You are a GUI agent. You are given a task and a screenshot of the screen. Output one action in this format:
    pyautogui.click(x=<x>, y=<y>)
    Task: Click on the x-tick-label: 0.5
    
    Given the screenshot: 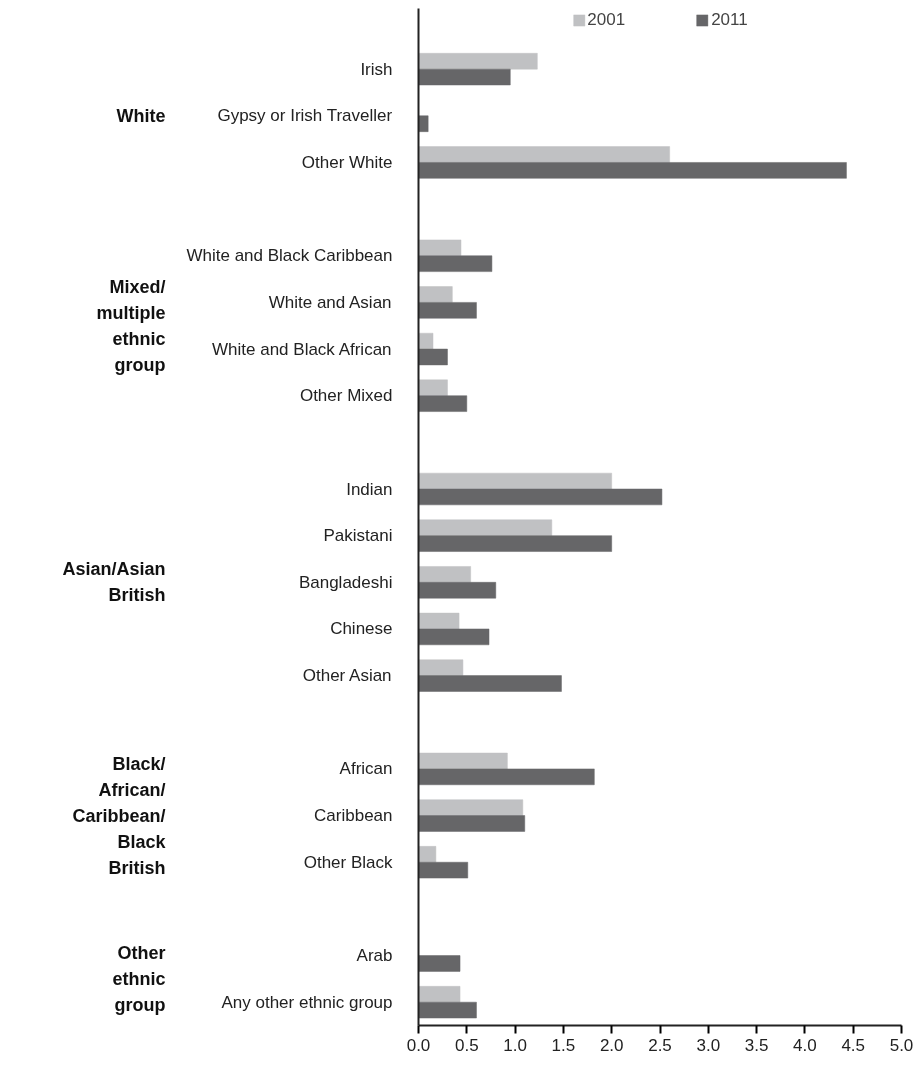 What is the action you would take?
    pyautogui.click(x=466, y=1045)
    